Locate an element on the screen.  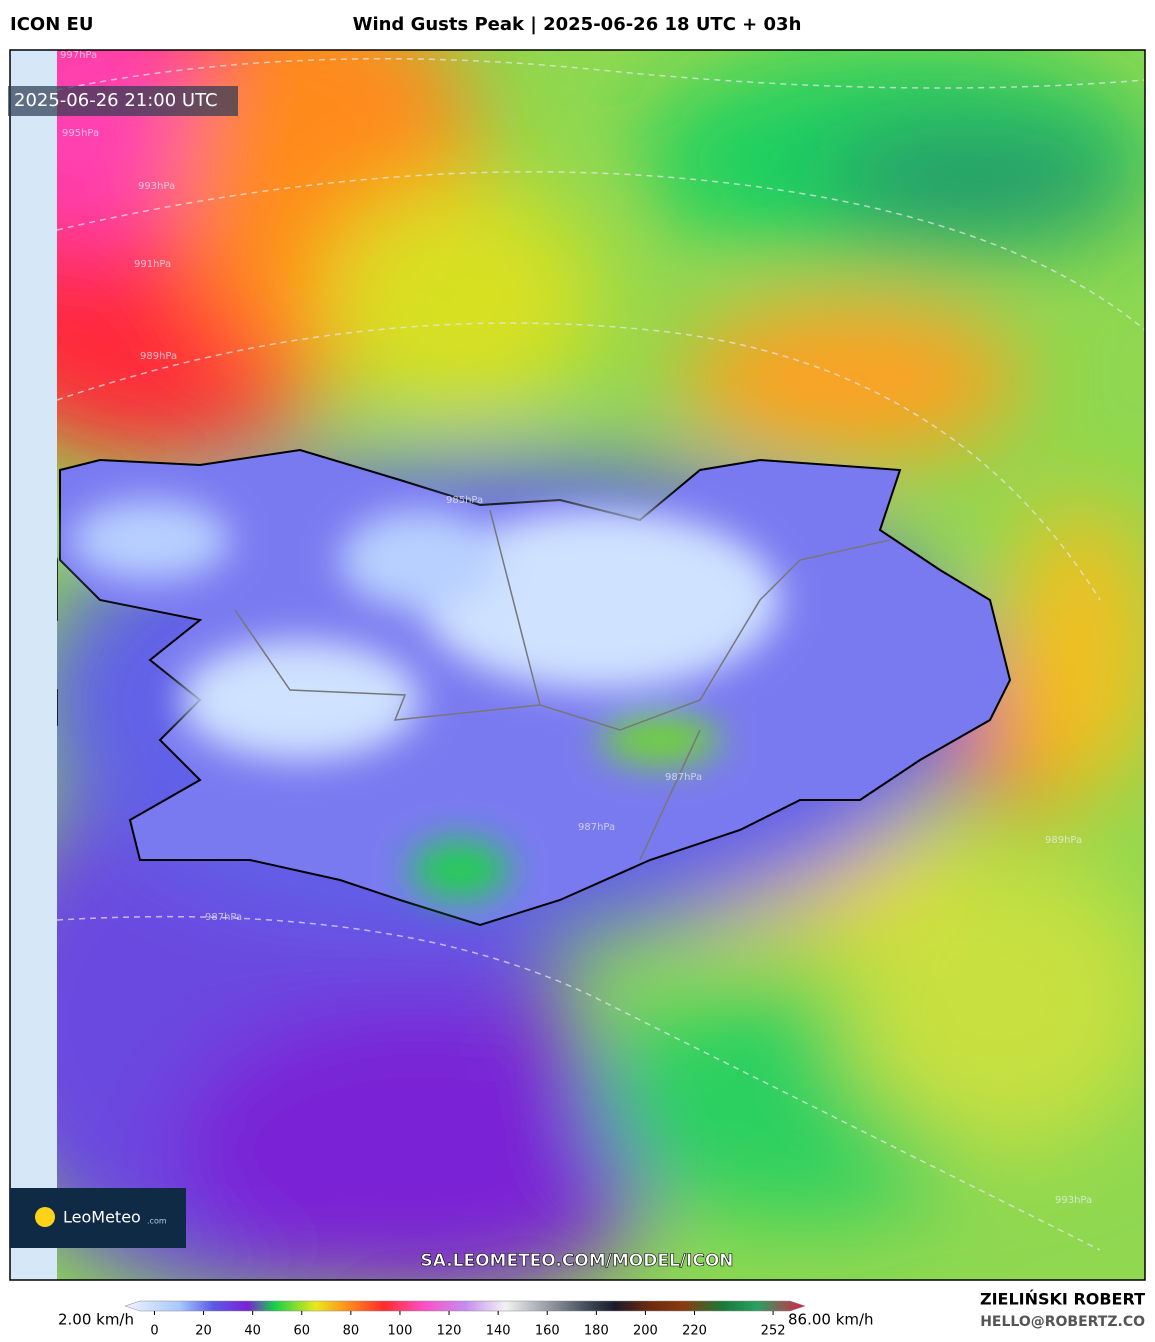
colorbar-tick-label: 20 is located at coordinates (203, 1331).